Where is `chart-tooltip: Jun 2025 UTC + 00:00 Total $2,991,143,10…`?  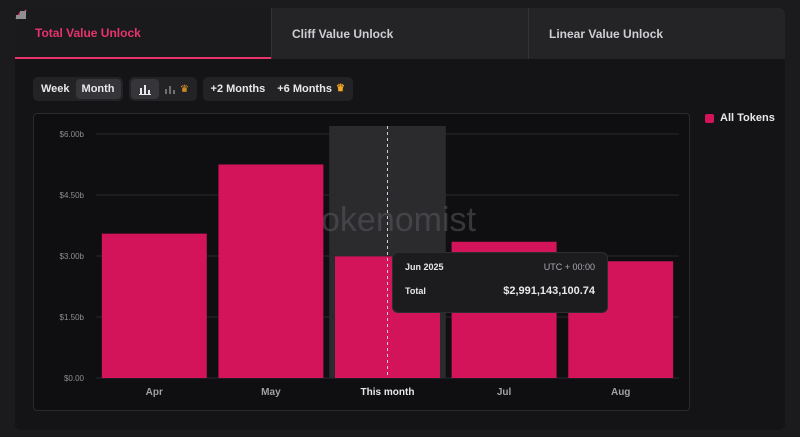 chart-tooltip: Jun 2025 UTC + 00:00 Total $2,991,143,10… is located at coordinates (500, 282).